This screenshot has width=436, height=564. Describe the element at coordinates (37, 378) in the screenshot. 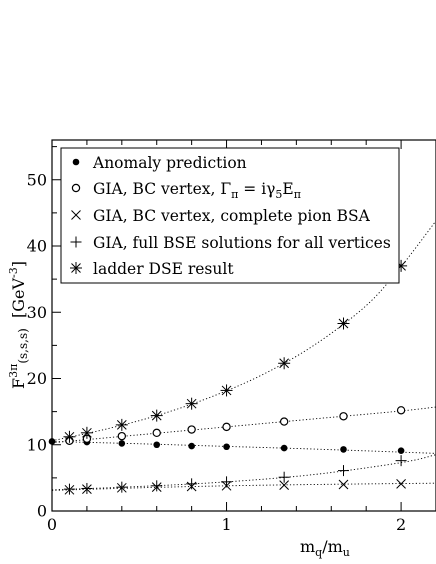

I see `y-tick-label: 20` at that location.